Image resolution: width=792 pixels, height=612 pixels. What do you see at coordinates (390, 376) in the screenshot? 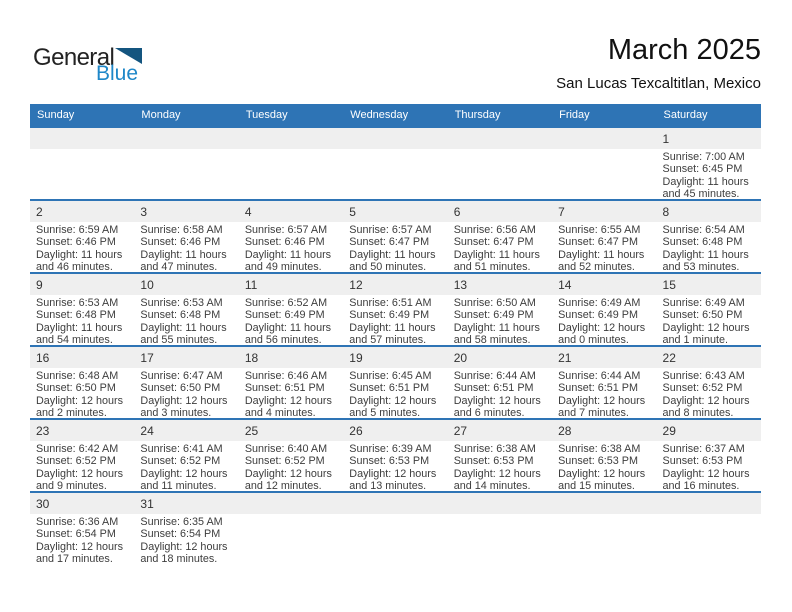
I see `sunrise-line: Sunrise: 6:45 AM` at bounding box center [390, 376].